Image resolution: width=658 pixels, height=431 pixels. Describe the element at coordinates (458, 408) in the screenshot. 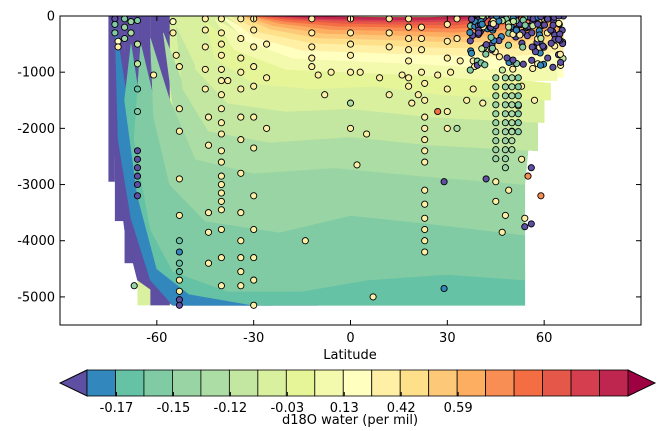

I see `colorbar-tick-label: 0.59` at that location.